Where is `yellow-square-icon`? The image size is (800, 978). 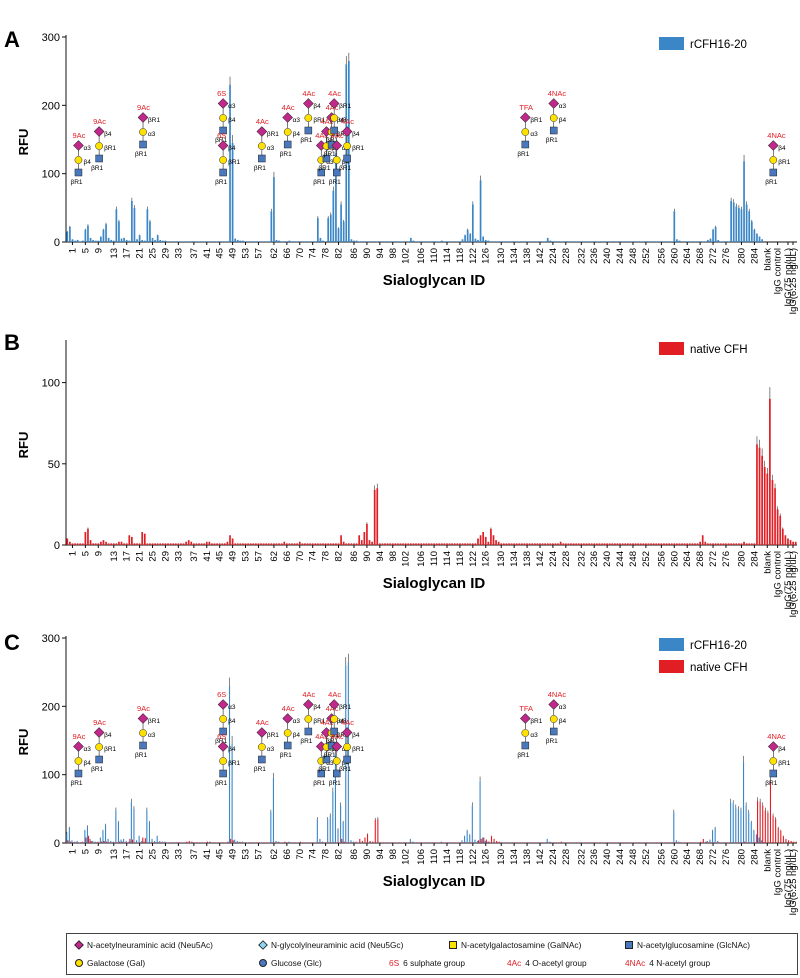 yellow-square-icon is located at coordinates (453, 945).